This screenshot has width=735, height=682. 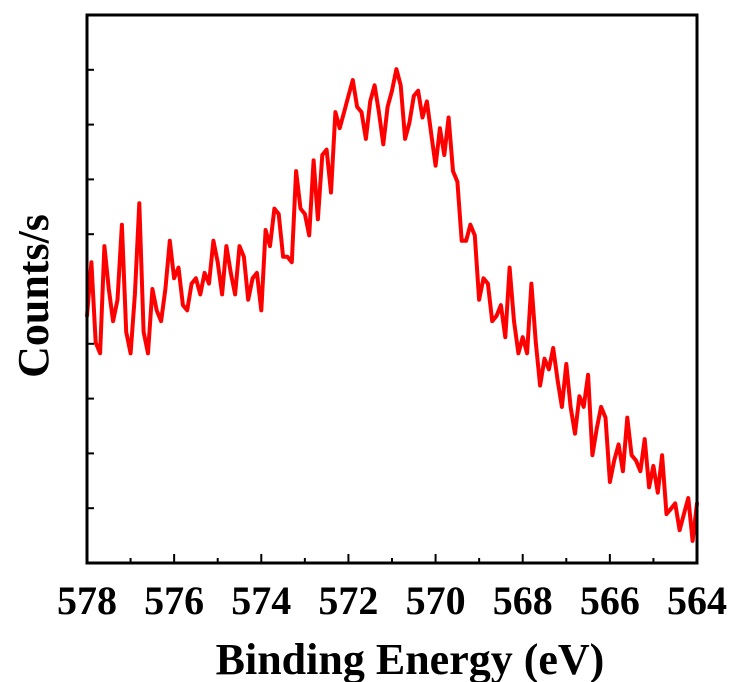 I want to click on x-tick-label: 568, so click(x=523, y=600).